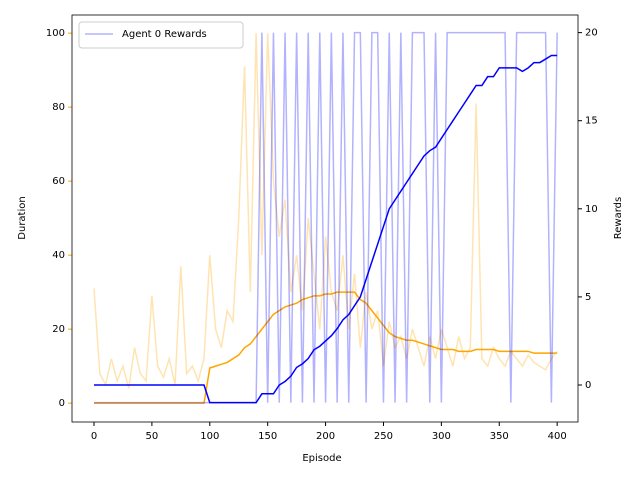 Image resolution: width=640 pixels, height=484 pixels. Describe the element at coordinates (62, 403) in the screenshot. I see `y-tick-label: 0` at that location.